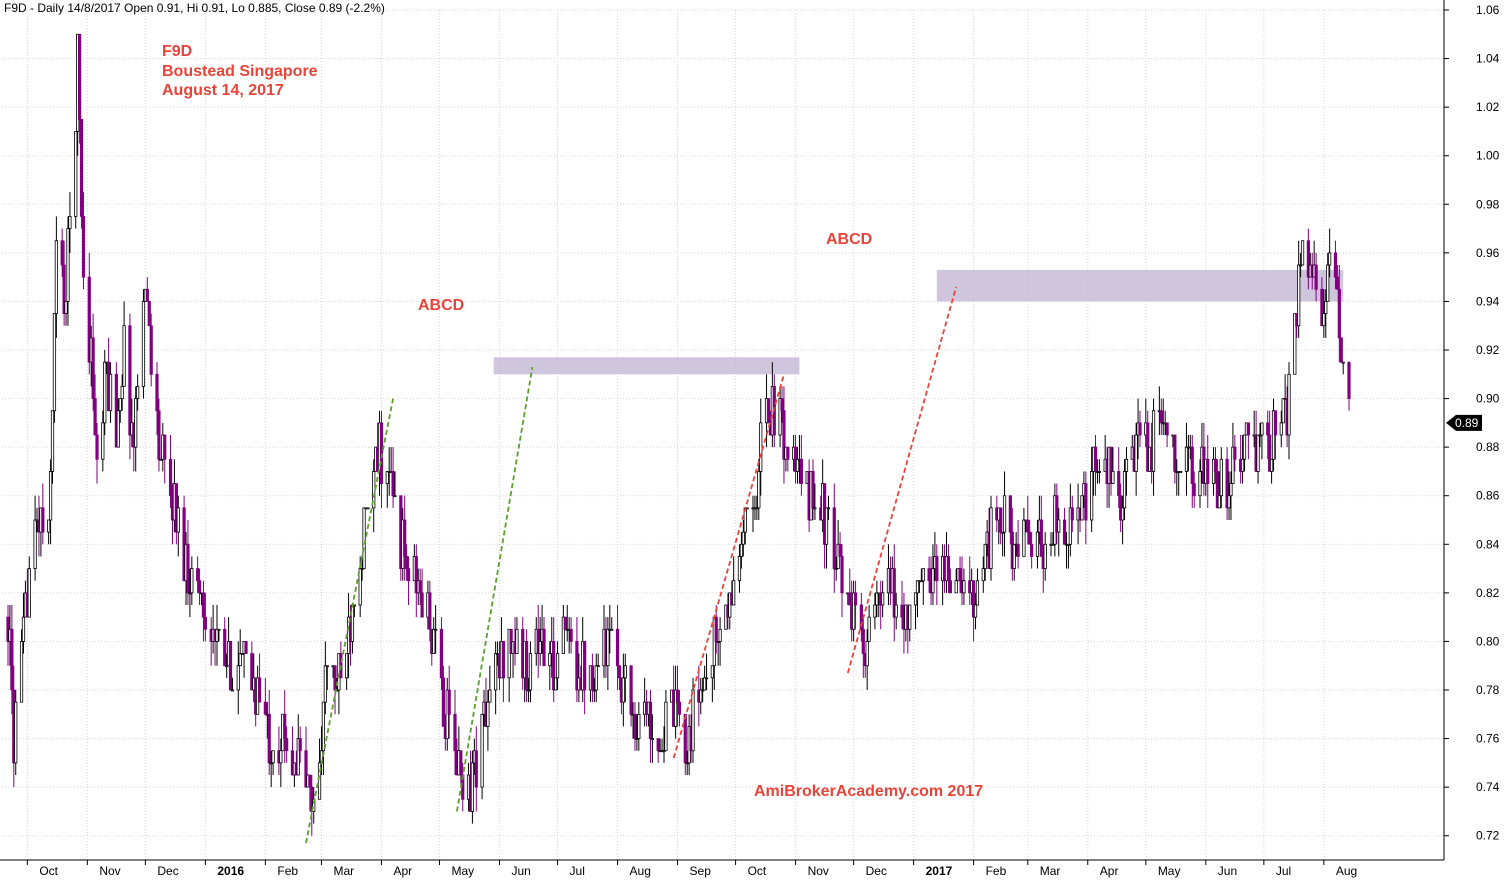 The image size is (1504, 885). What do you see at coordinates (1488, 593) in the screenshot?
I see `y-tick-label: 0.82` at bounding box center [1488, 593].